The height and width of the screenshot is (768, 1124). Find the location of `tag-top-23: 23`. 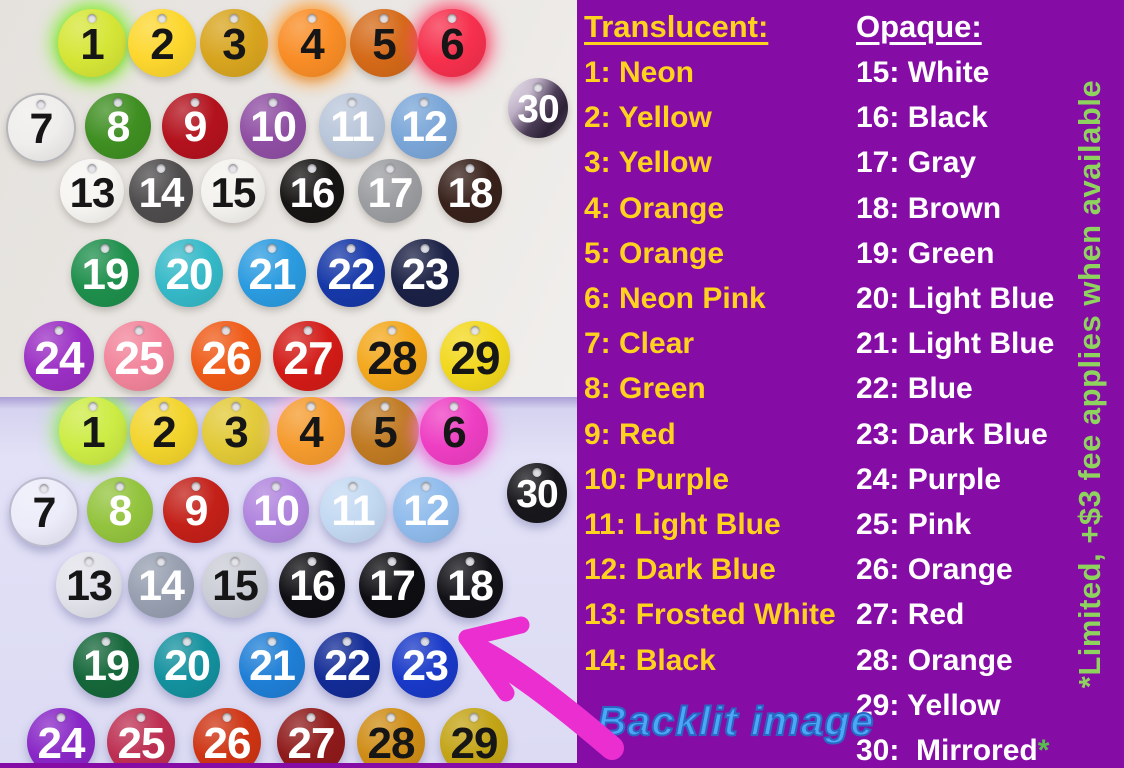

tag-top-23: 23 is located at coordinates (425, 273).